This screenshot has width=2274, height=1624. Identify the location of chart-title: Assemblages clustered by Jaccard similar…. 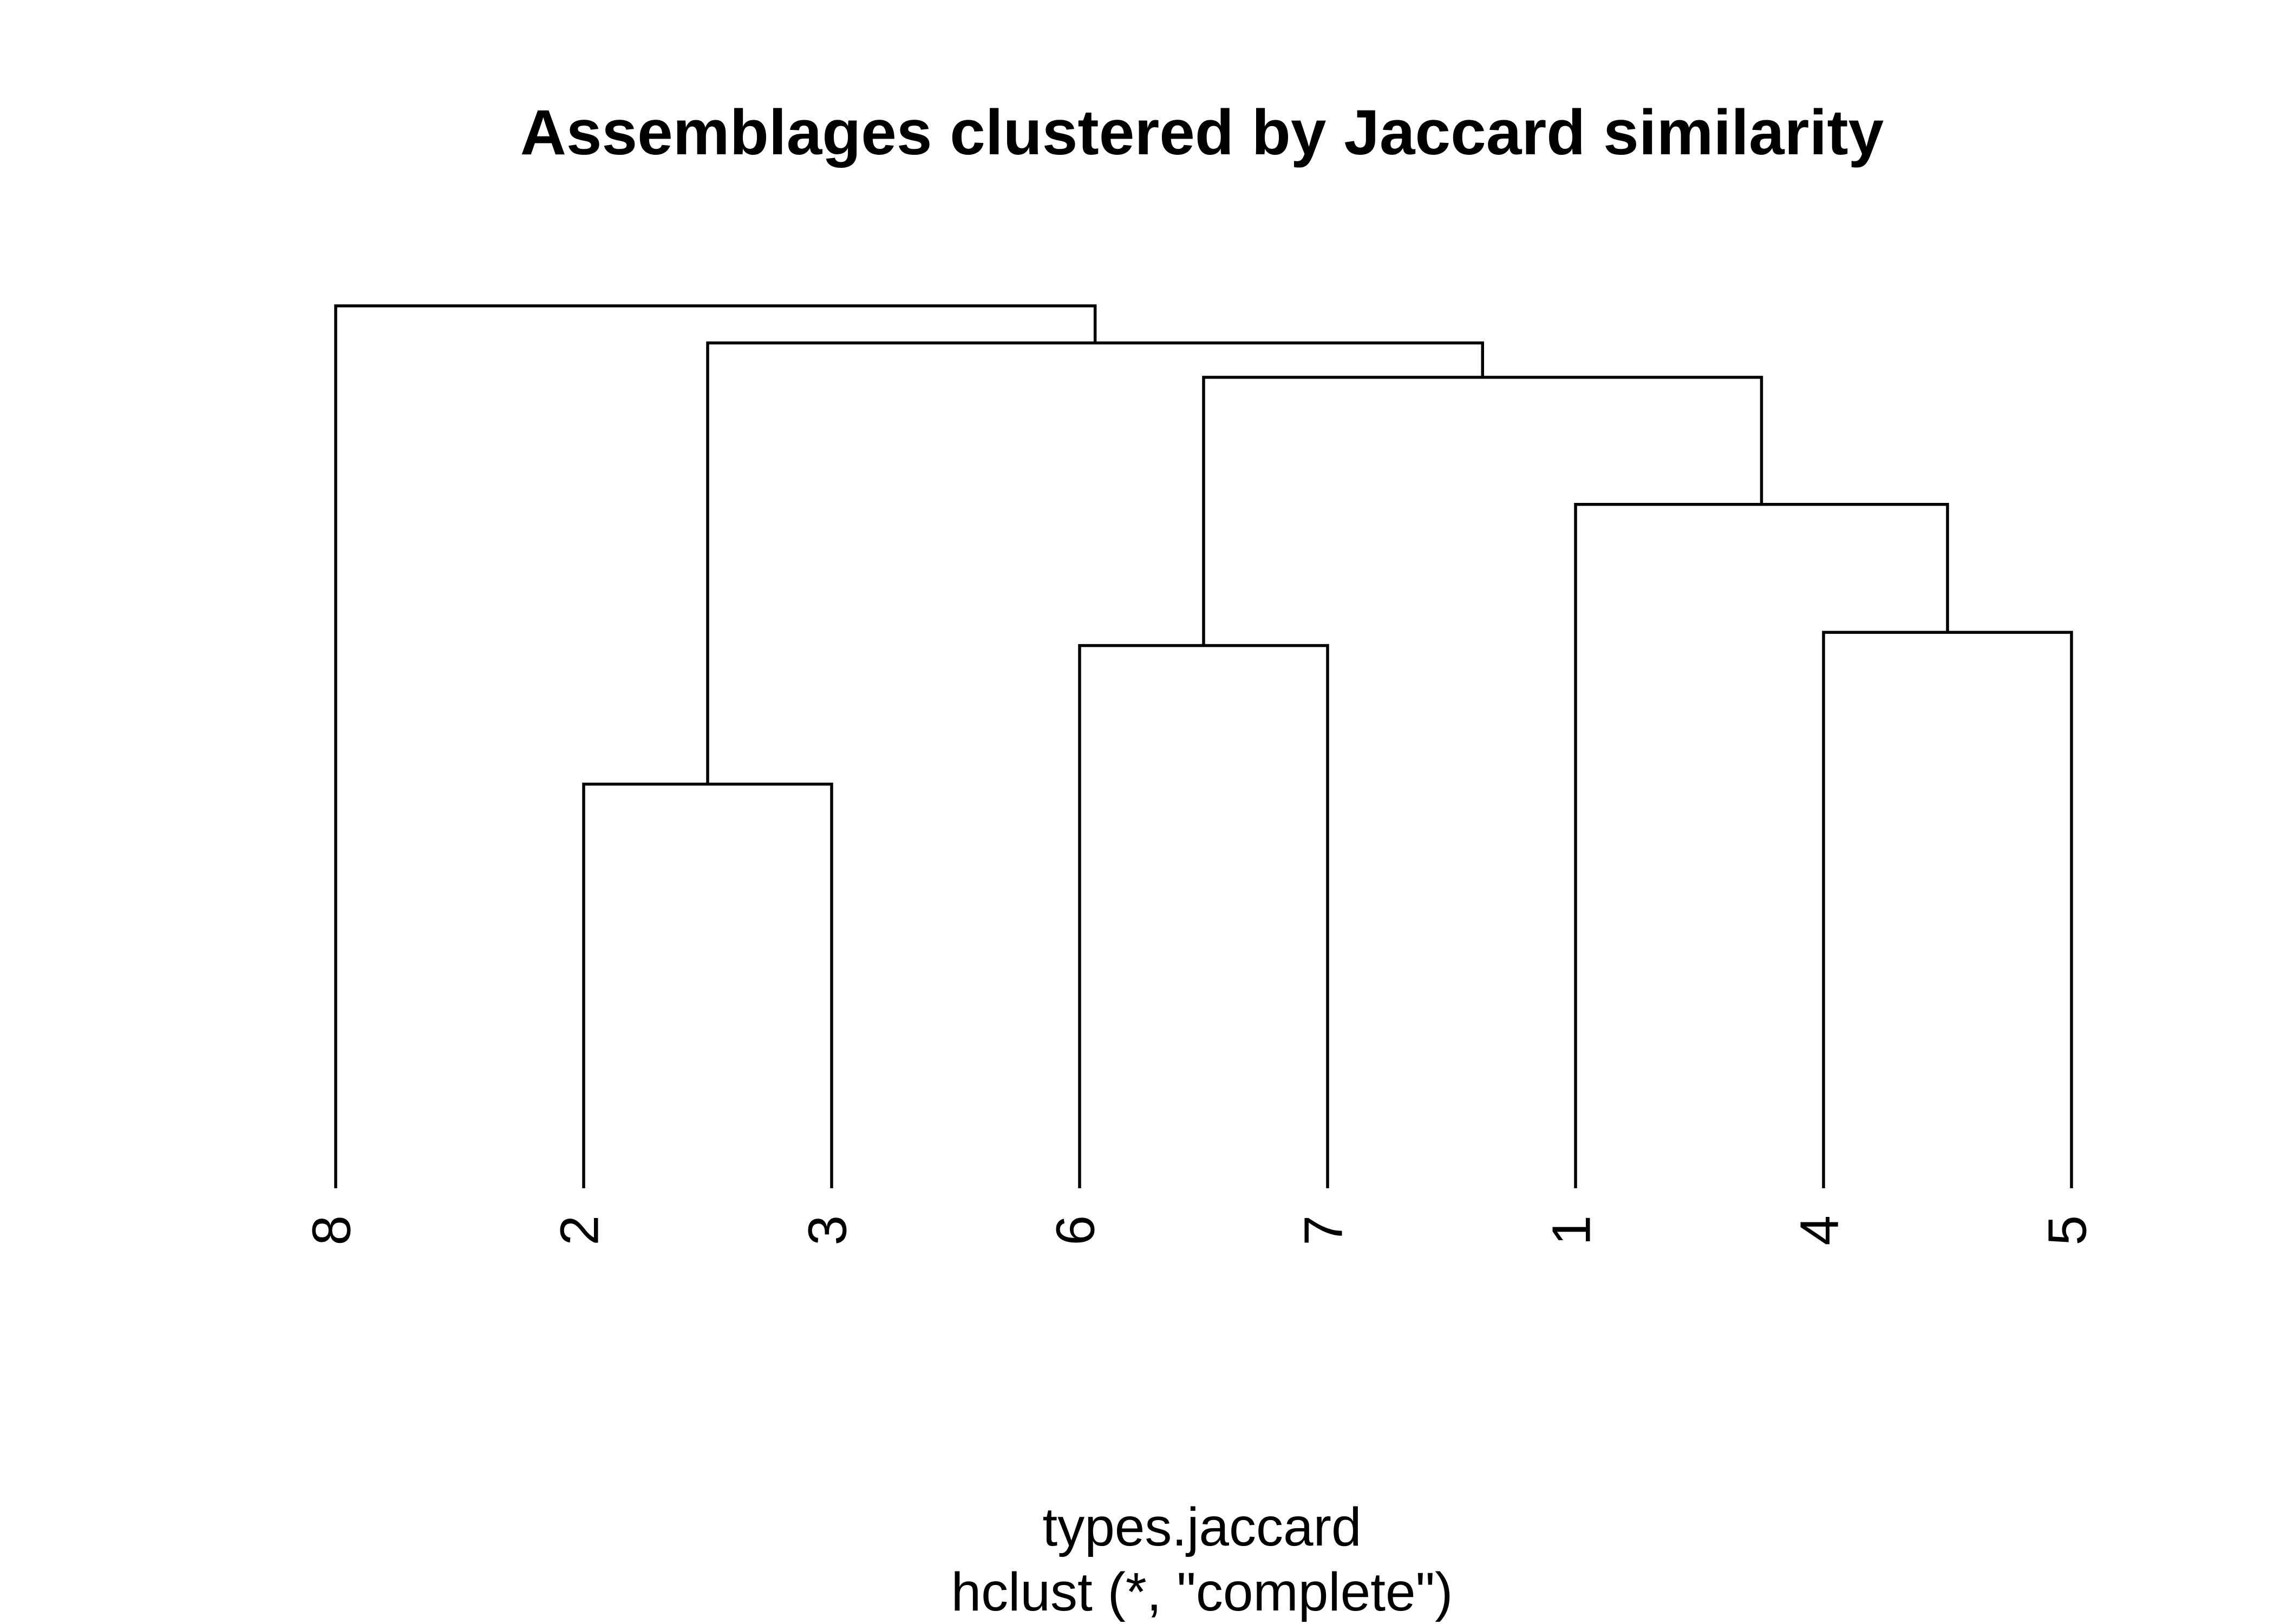
(1202, 132).